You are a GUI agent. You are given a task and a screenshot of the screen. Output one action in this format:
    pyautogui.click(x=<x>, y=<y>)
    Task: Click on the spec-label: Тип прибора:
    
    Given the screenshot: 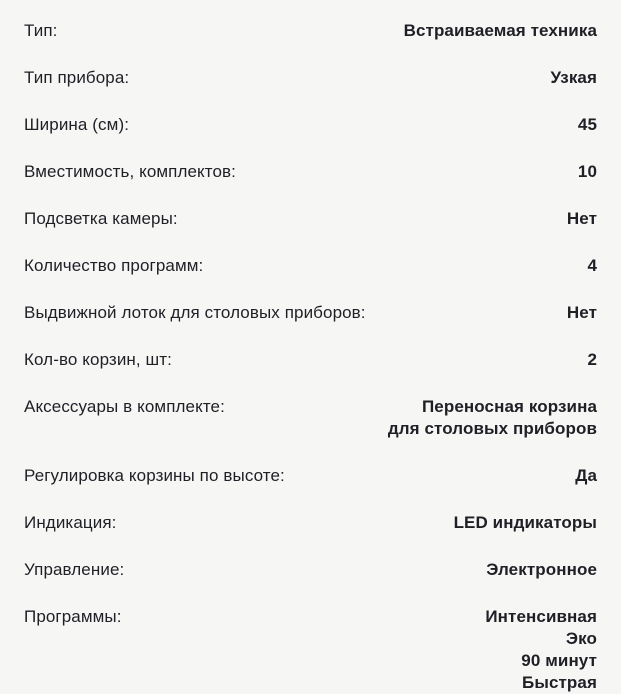 What is the action you would take?
    pyautogui.click(x=77, y=77)
    